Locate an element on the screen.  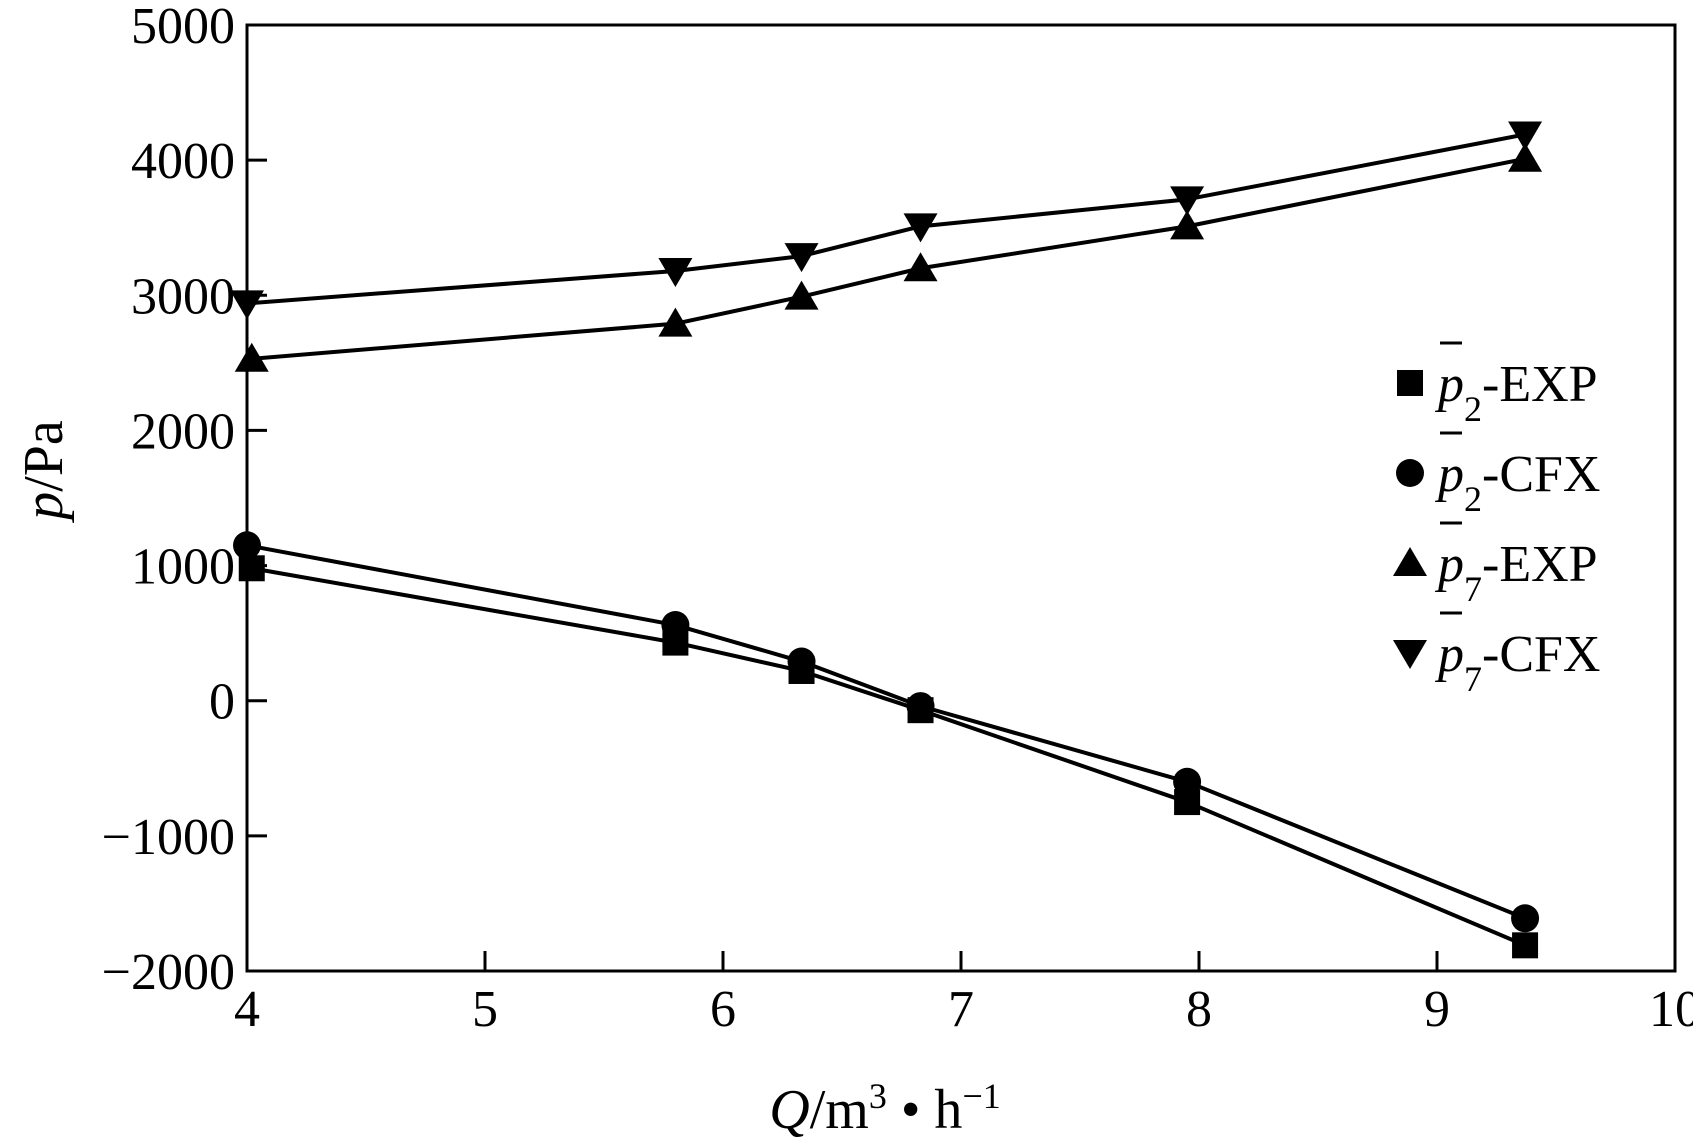
x-tick-label: 4 is located at coordinates (247, 1009).